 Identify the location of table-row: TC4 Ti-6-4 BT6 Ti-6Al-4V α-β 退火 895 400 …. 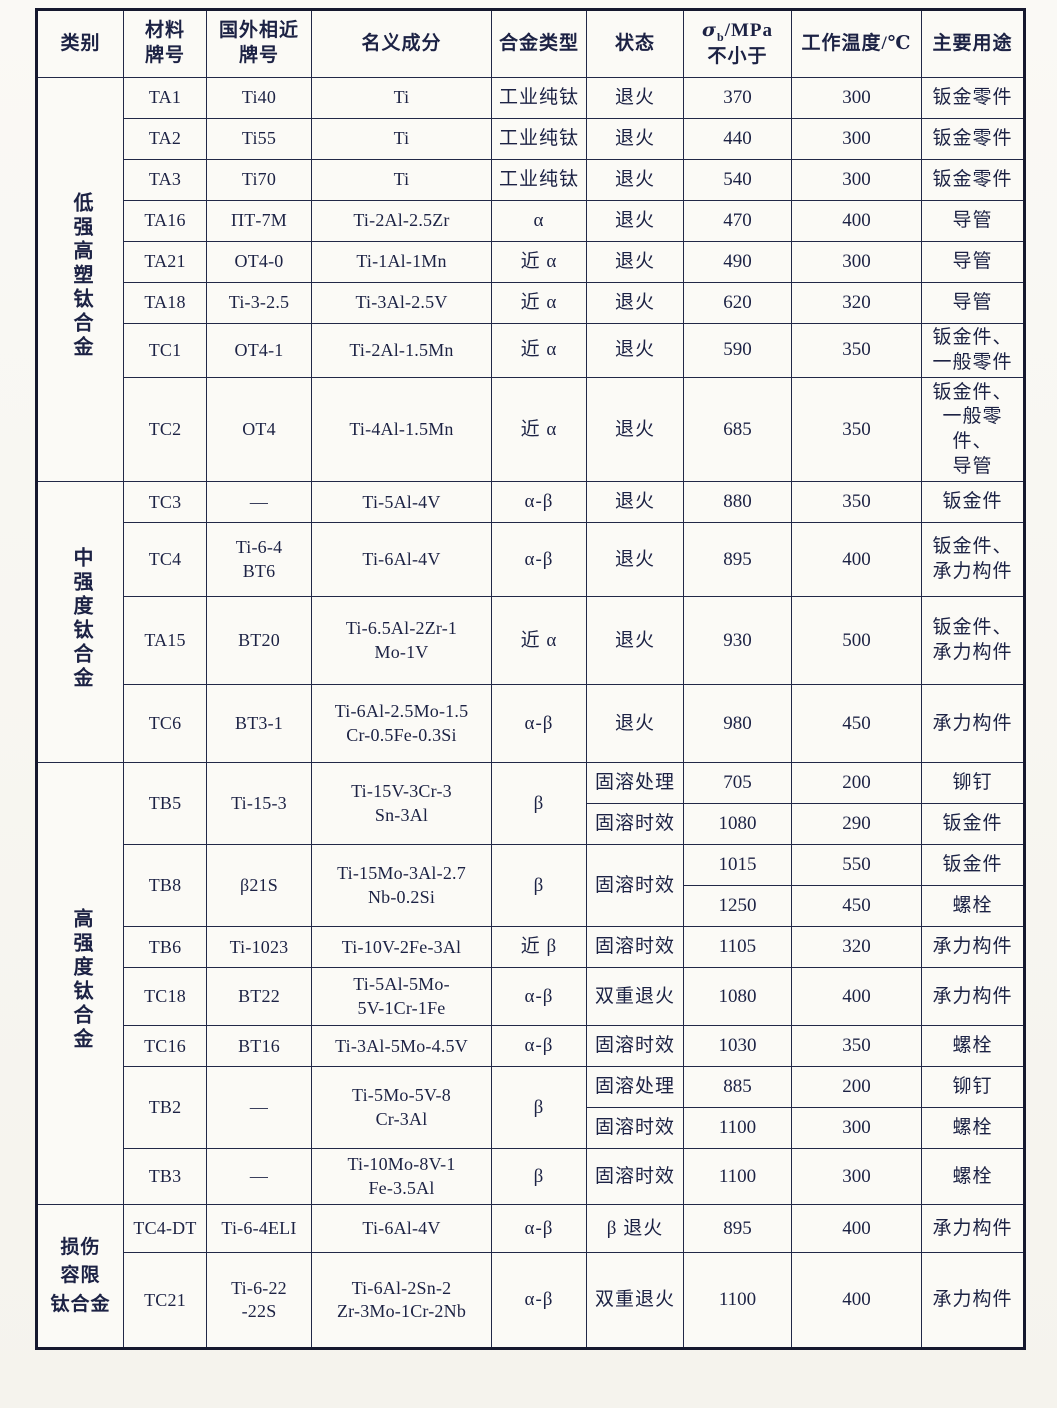
(531, 560).